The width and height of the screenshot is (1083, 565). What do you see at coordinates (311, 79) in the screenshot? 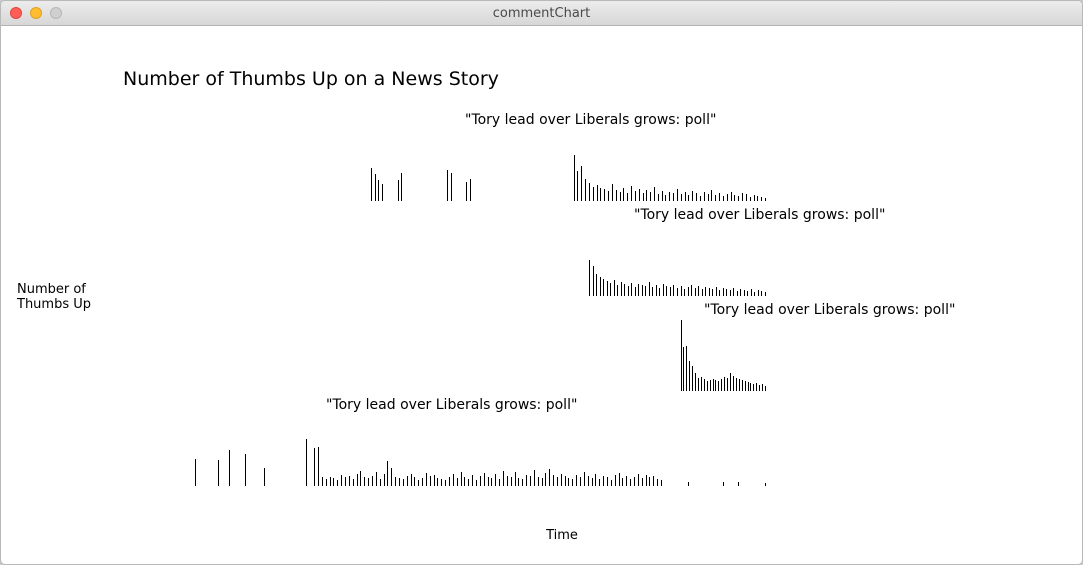
I see `chart-title: Number of Thumbs Up on a News Story` at bounding box center [311, 79].